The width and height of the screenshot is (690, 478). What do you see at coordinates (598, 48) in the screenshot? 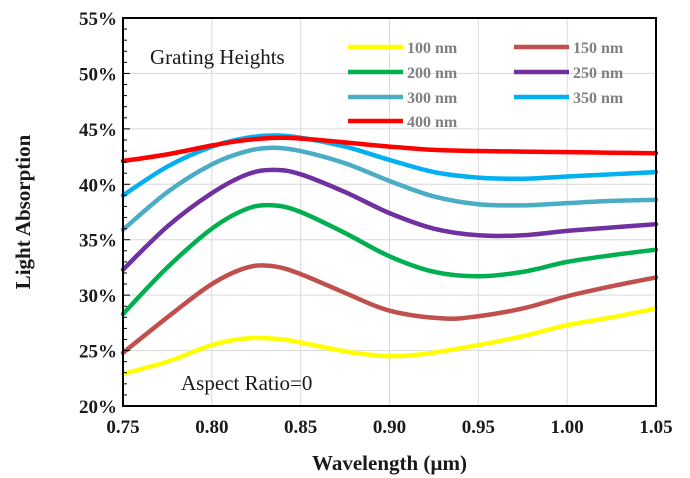
I see `legend-label-150-nm: 150 nm` at bounding box center [598, 48].